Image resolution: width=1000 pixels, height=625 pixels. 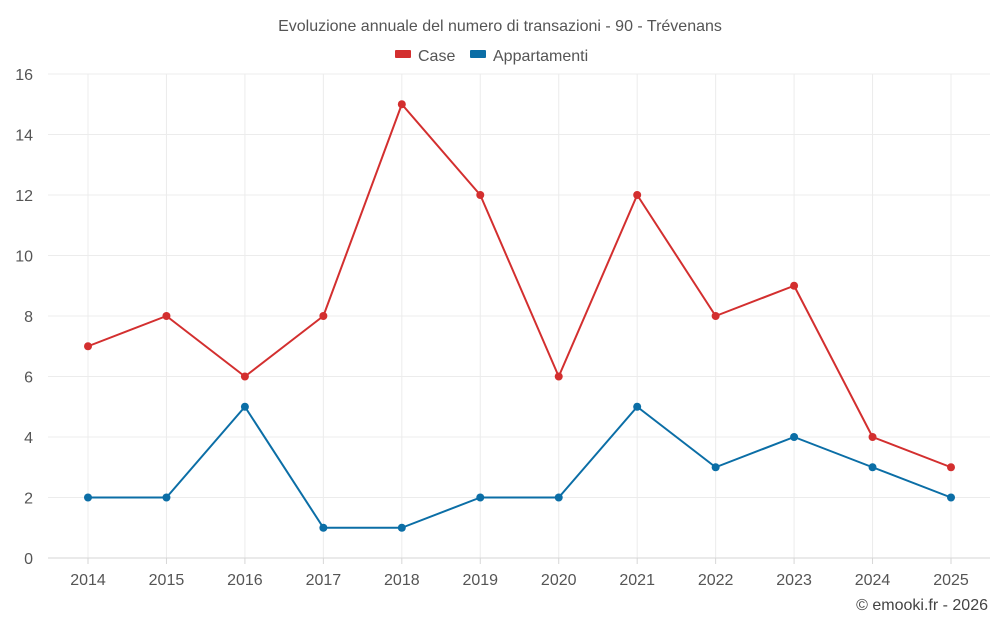 I want to click on x-tick-label: 2025, so click(x=951, y=580).